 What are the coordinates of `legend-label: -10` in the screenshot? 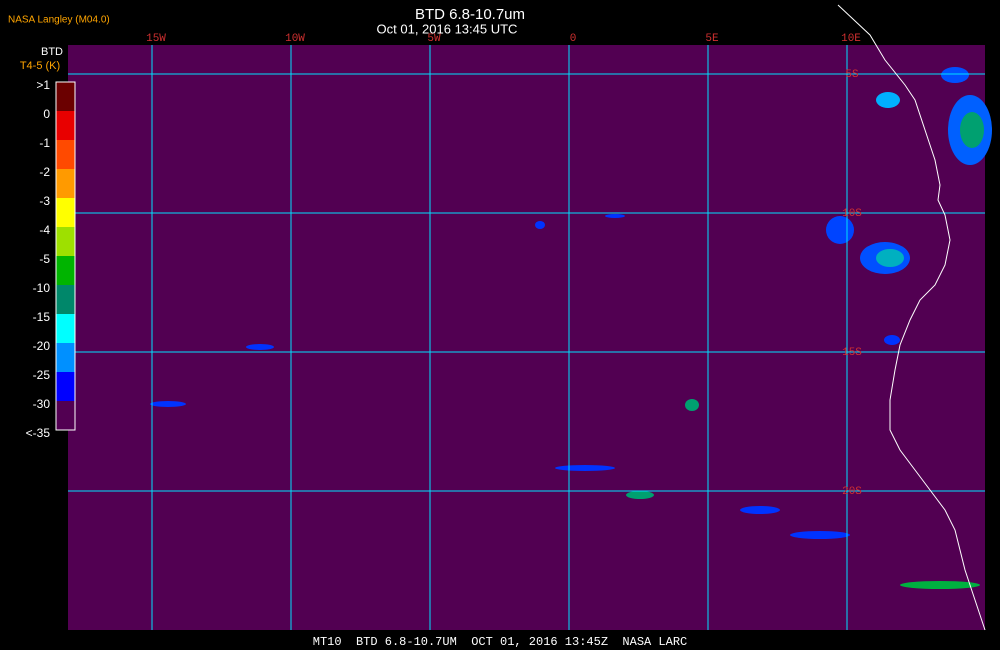 It's located at (42, 288).